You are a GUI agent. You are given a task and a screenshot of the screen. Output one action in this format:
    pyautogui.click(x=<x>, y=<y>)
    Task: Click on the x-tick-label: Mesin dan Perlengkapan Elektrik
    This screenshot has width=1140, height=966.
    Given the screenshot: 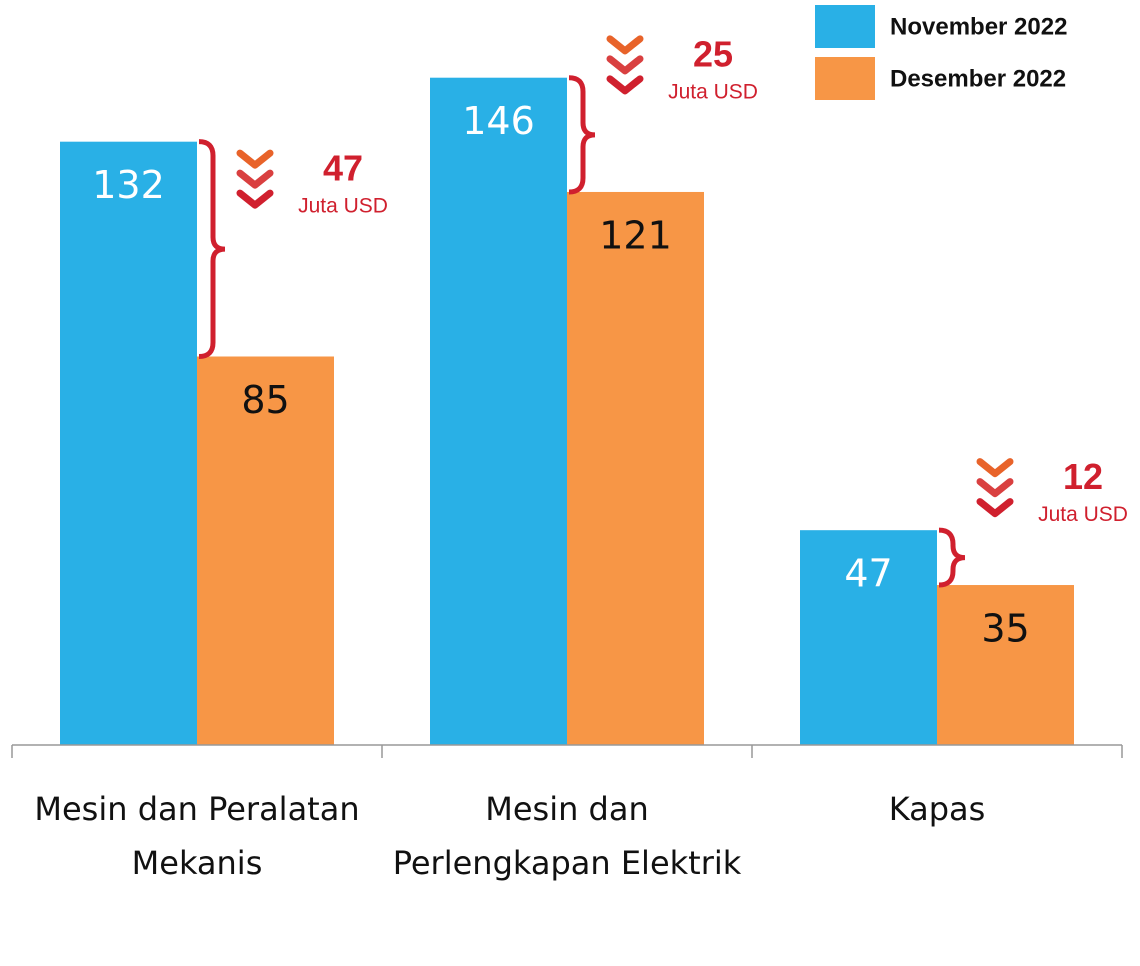 What is the action you would take?
    pyautogui.click(x=567, y=836)
    